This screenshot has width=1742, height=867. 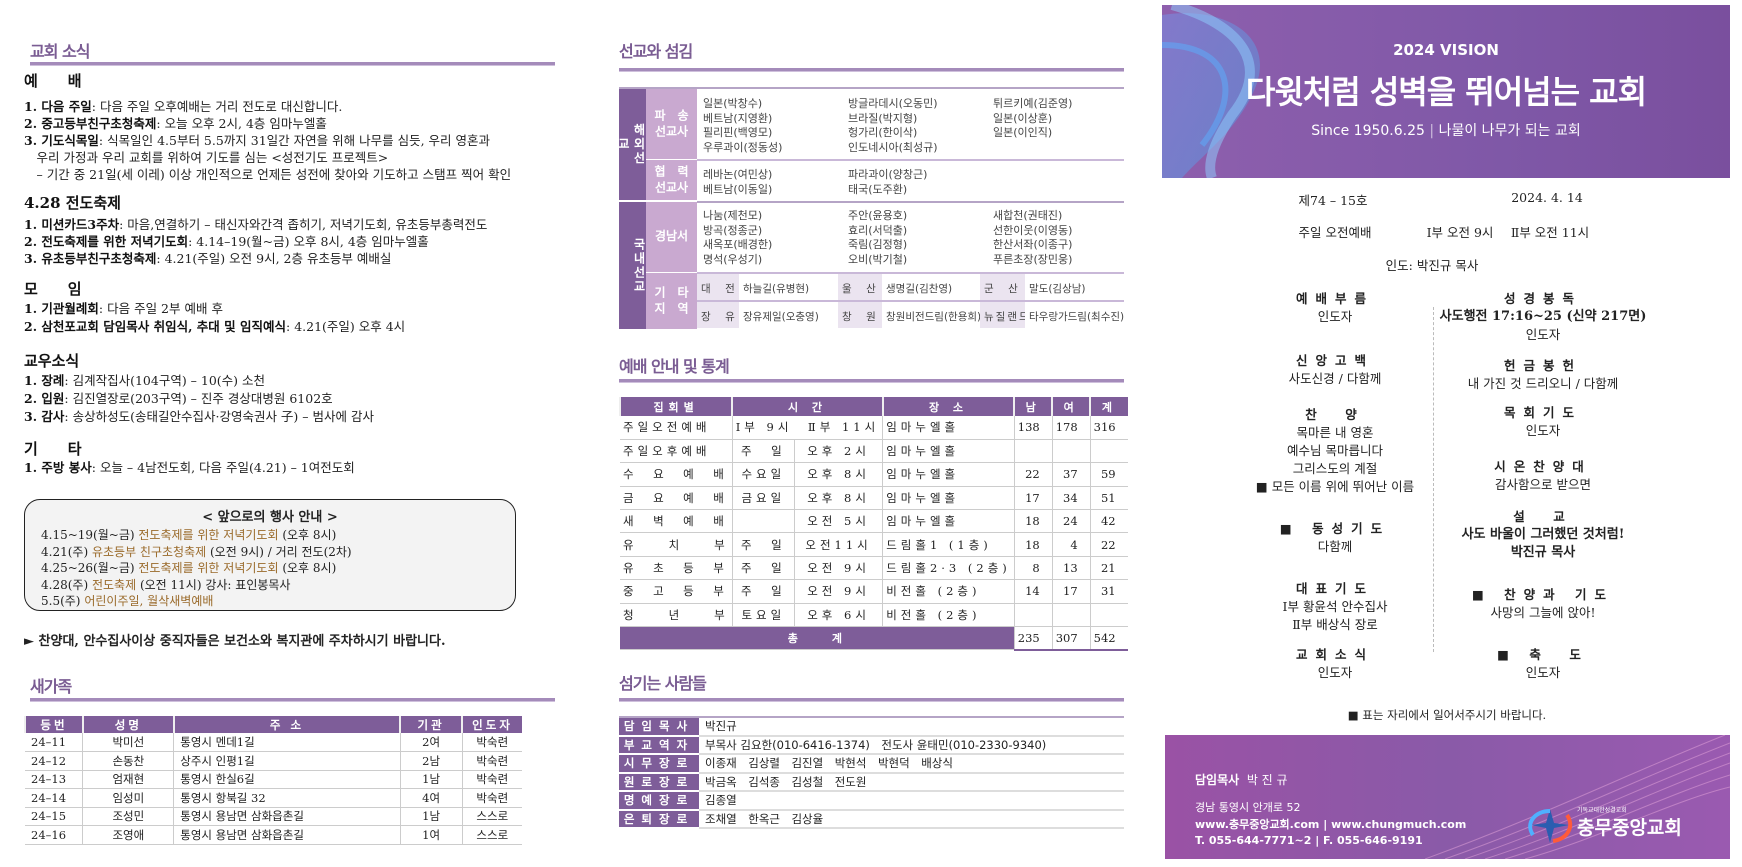 What do you see at coordinates (292, 64) in the screenshot?
I see `section-divider` at bounding box center [292, 64].